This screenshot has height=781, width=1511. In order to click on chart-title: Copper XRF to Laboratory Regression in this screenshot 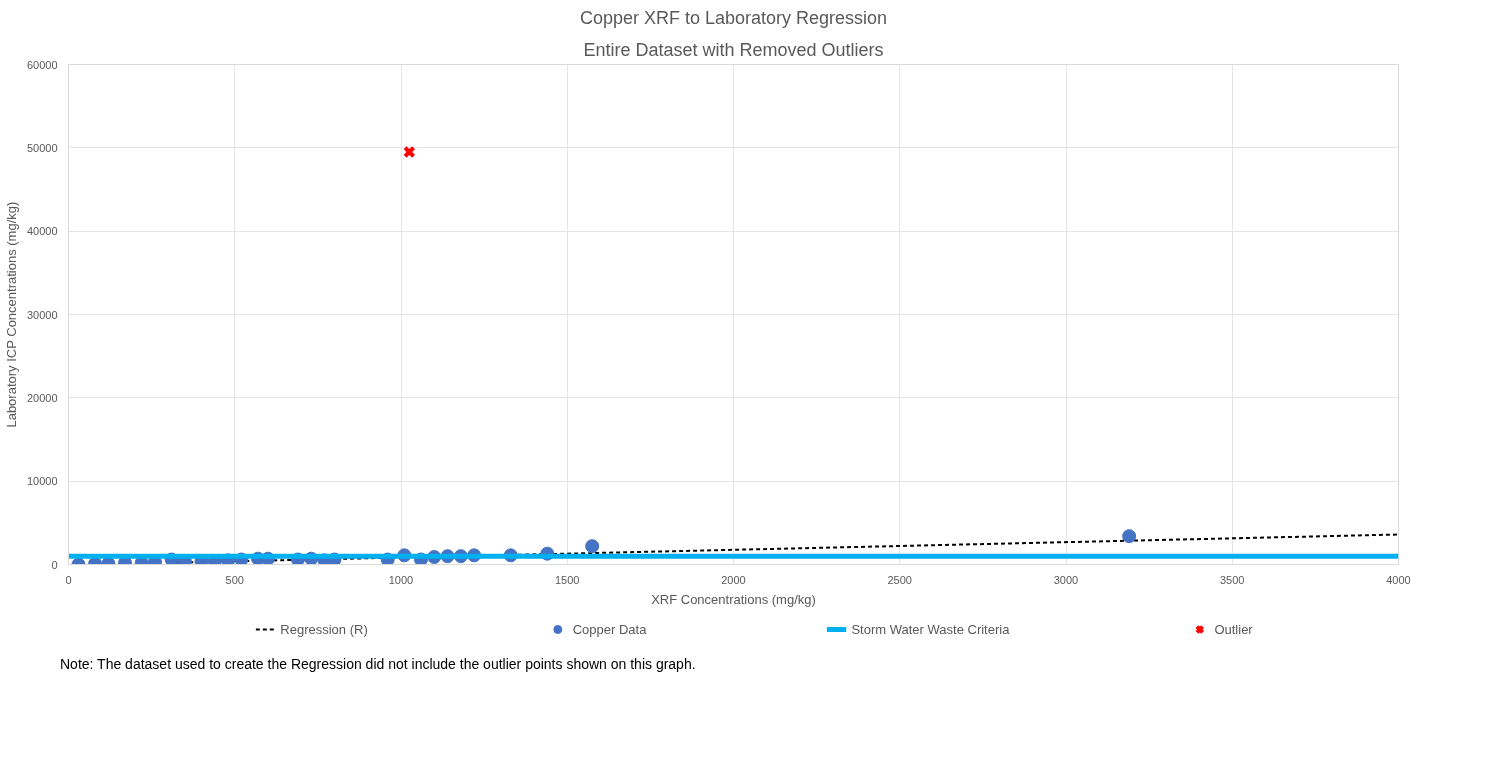, I will do `click(733, 17)`.